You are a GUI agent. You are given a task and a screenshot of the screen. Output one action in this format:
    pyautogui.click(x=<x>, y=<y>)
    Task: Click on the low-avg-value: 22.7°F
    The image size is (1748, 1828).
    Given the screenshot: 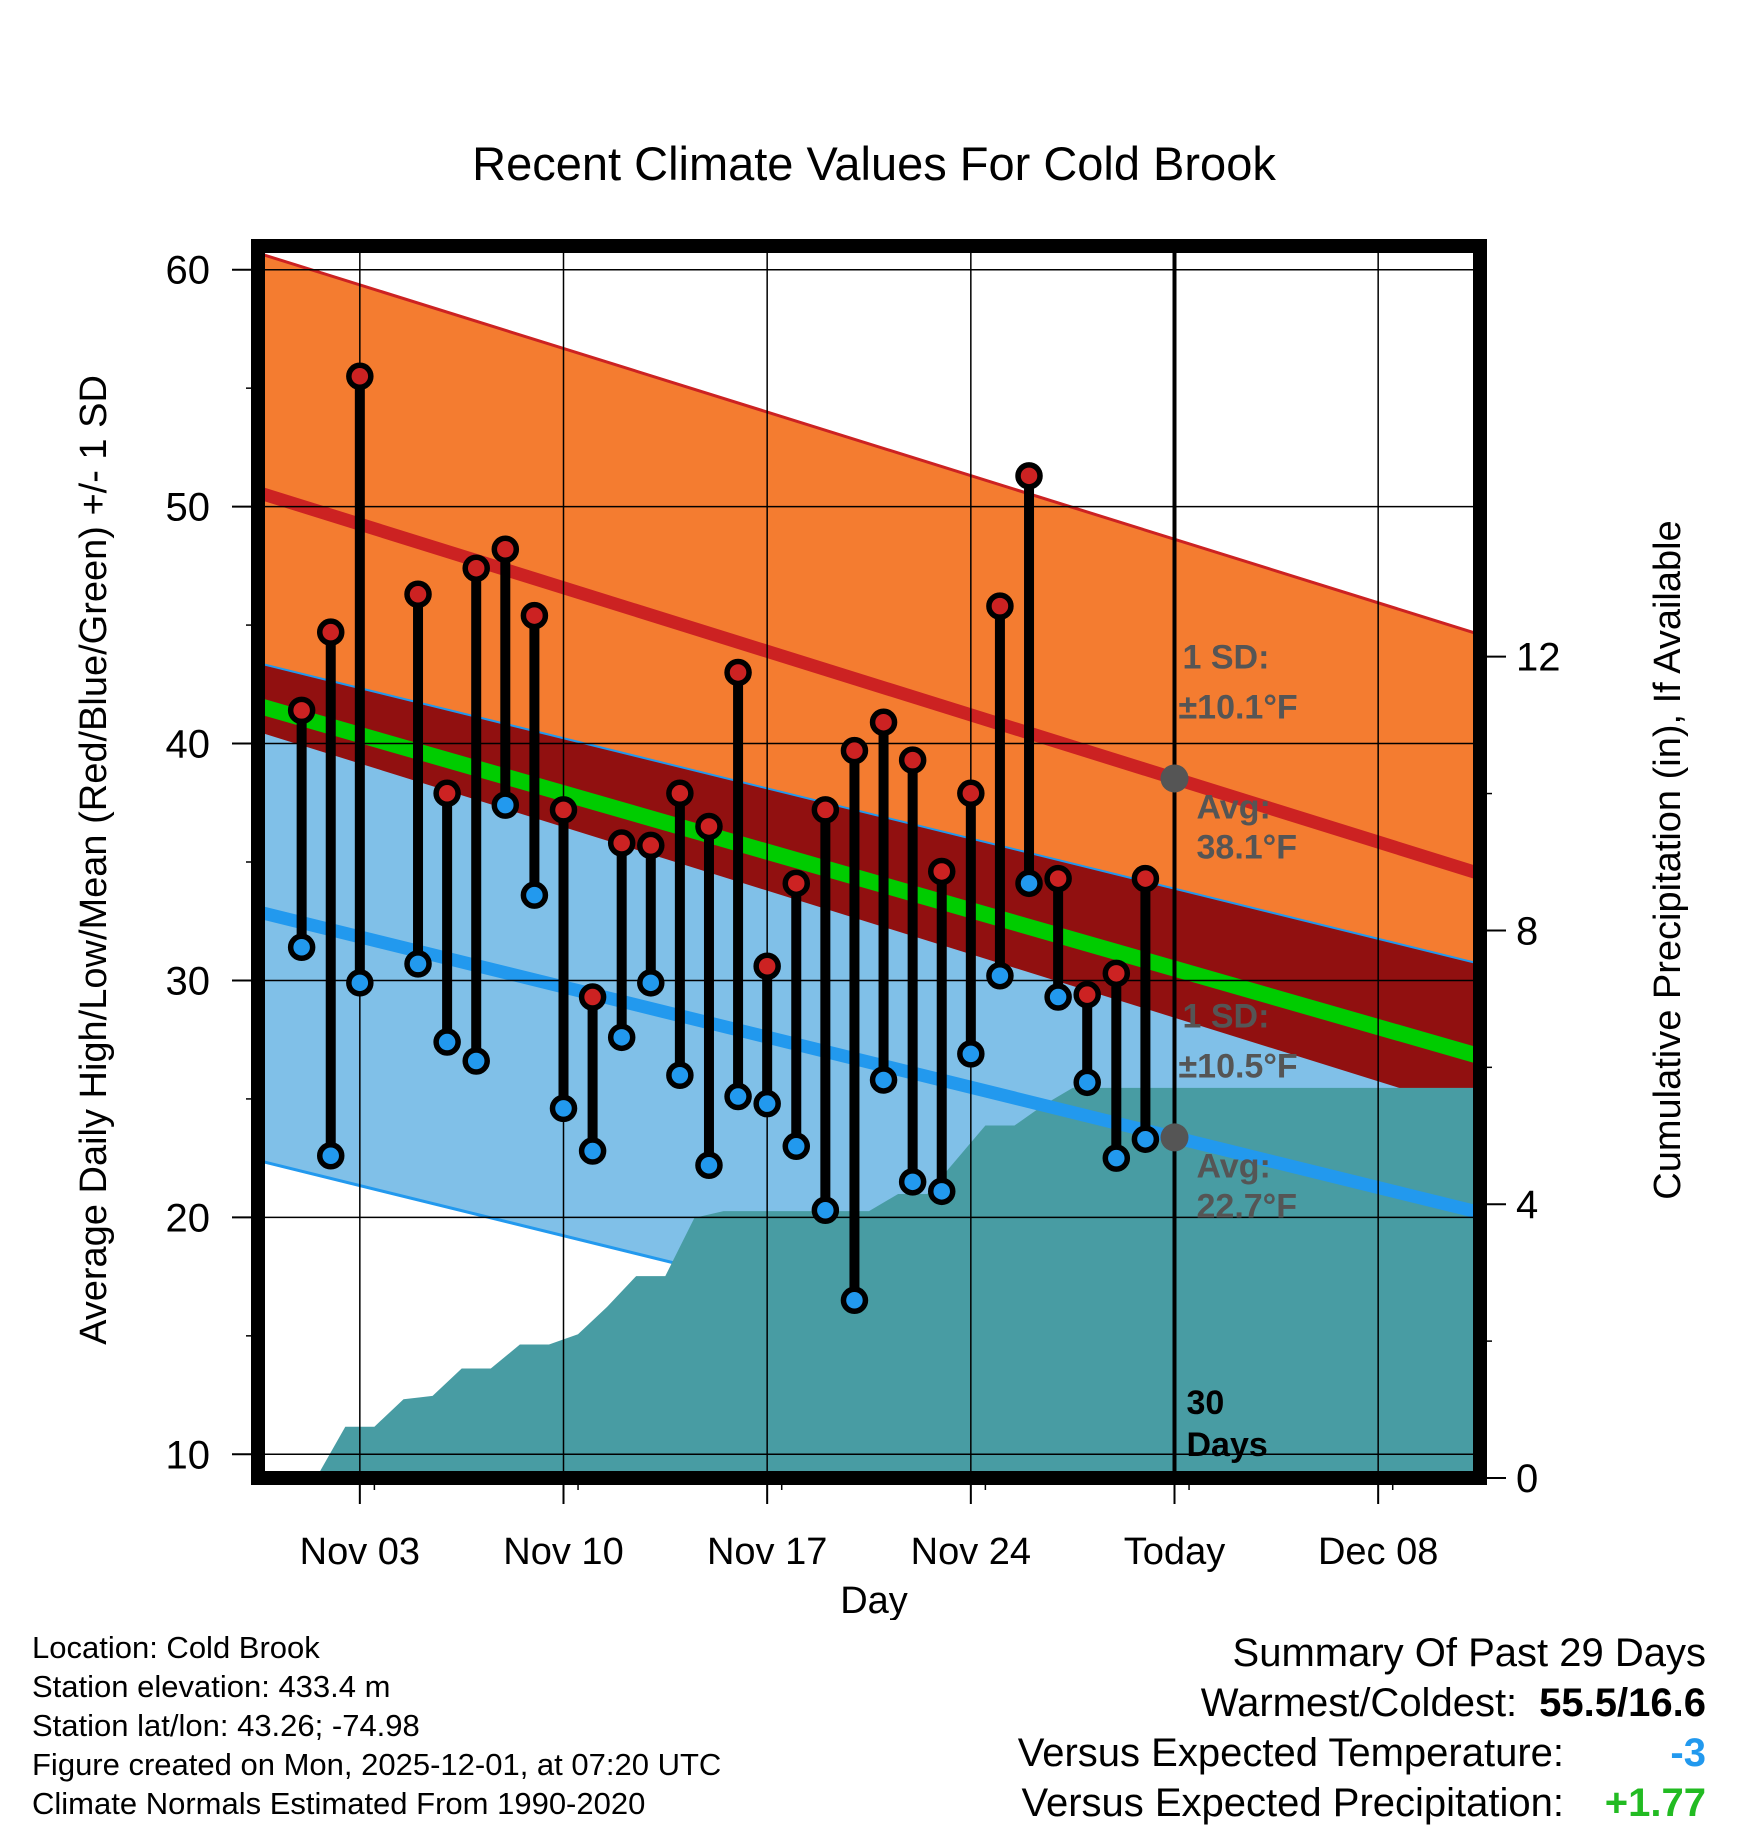 What is the action you would take?
    pyautogui.click(x=1247, y=1206)
    